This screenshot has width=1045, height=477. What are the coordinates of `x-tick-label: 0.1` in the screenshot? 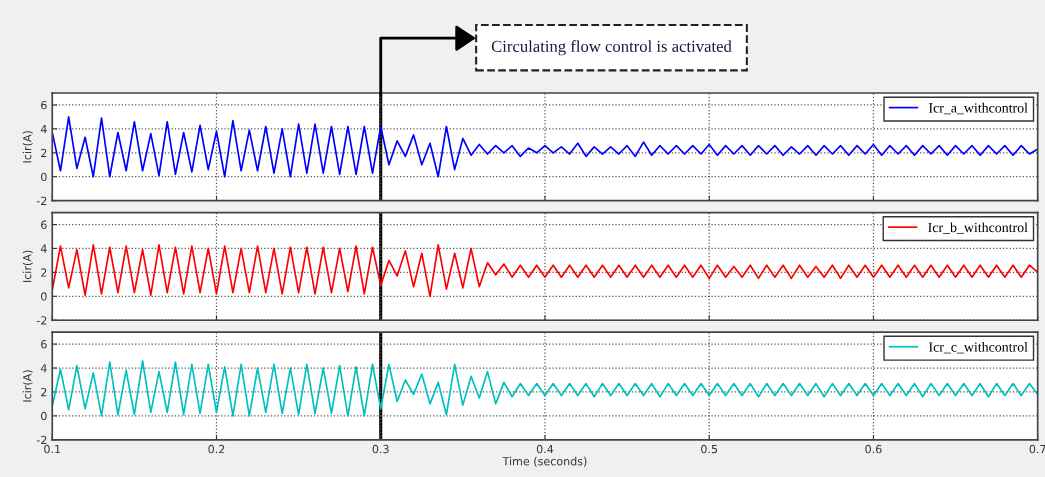 It's located at (52, 449).